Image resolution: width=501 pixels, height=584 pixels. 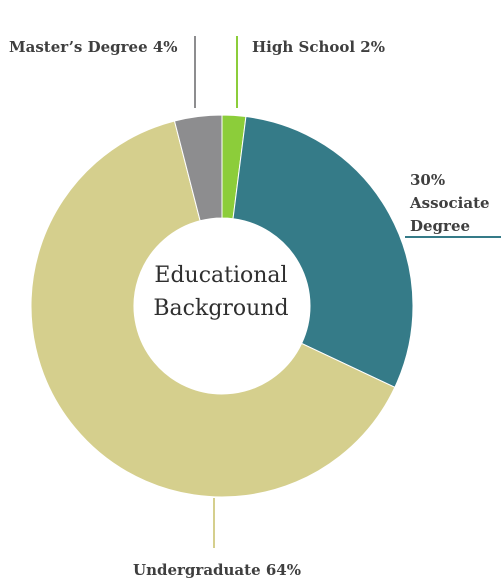 What do you see at coordinates (220, 275) in the screenshot?
I see `center-title-line-1: Educational` at bounding box center [220, 275].